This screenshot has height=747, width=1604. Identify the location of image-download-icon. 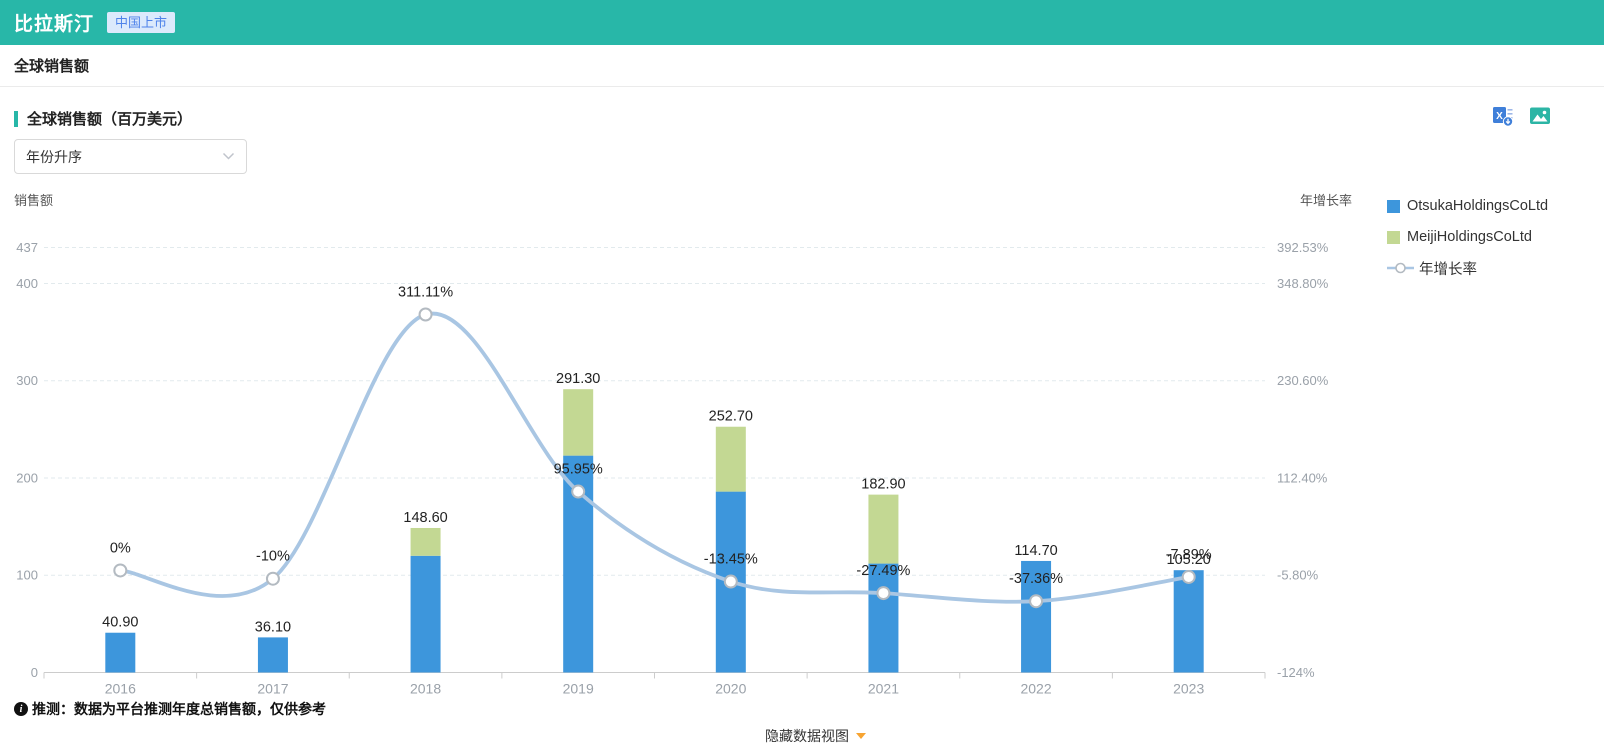
(1540, 115).